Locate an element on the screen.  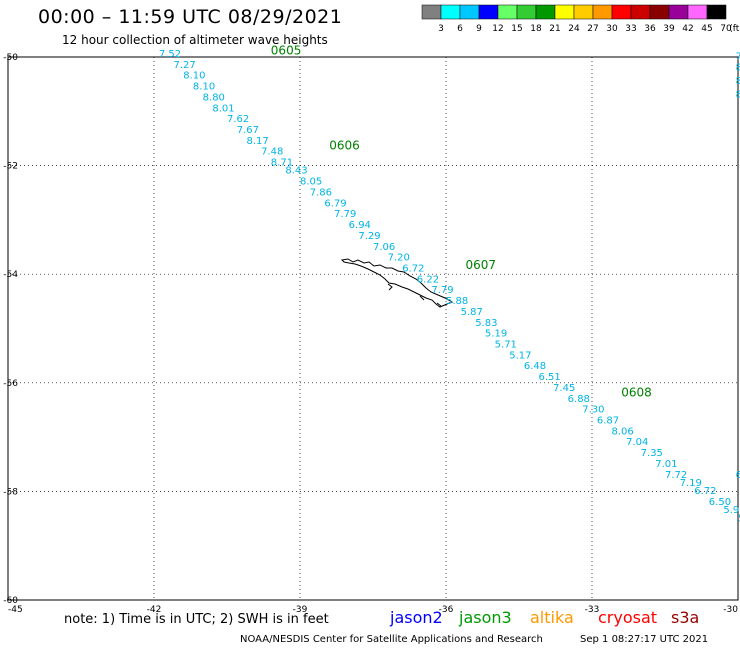
wave-height-value: 7.06 is located at coordinates (384, 247).